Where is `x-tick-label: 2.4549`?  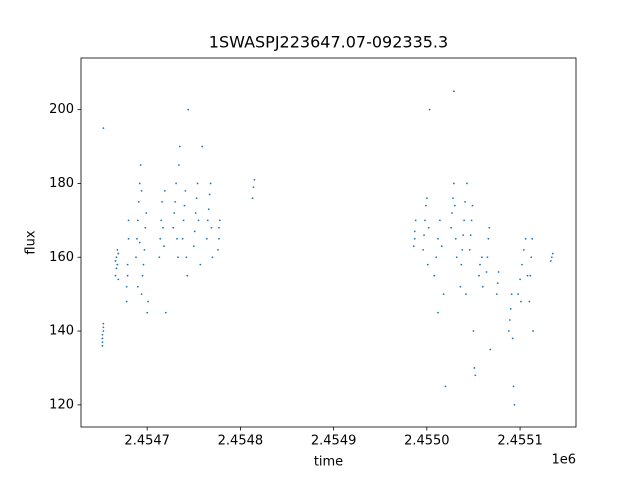 x-tick-label: 2.4549 is located at coordinates (334, 441).